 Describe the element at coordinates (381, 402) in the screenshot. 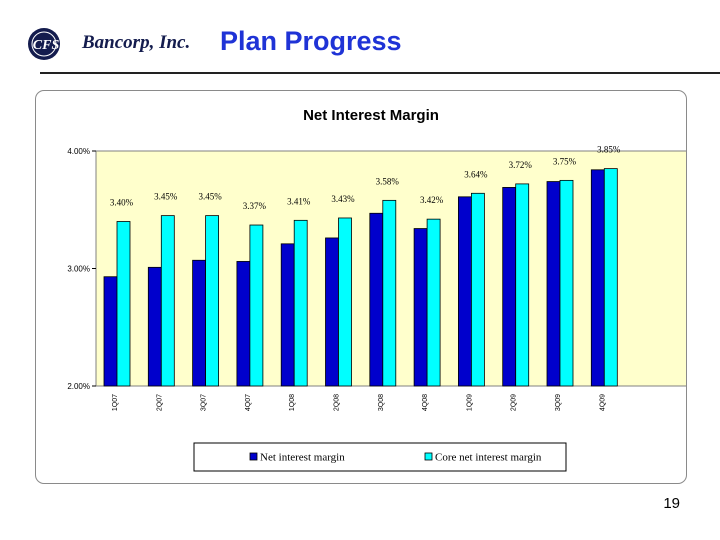

I see `x-tick-label: 3Q08` at that location.